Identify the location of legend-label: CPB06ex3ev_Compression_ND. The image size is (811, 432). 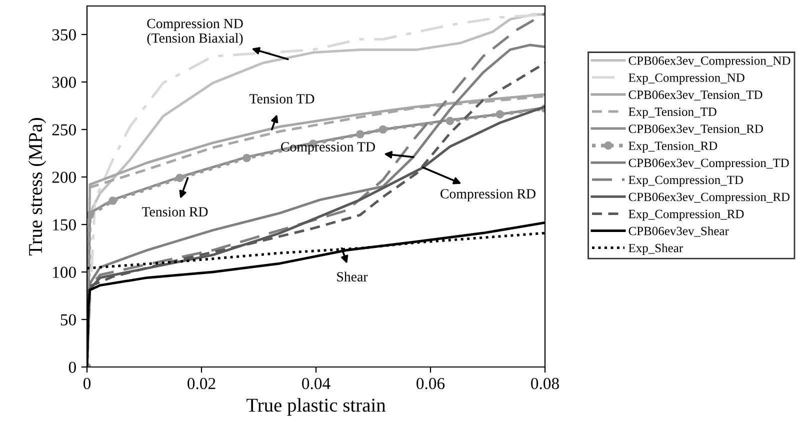
(709, 62).